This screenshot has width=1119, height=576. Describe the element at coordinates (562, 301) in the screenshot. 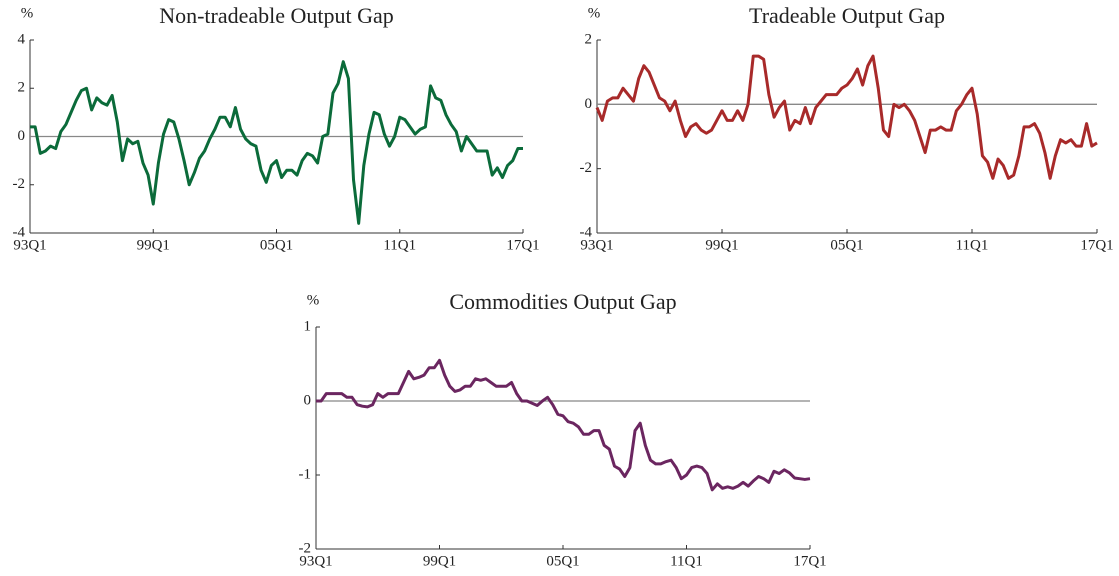

I see `chart-title: Commodities Output Gap` at that location.